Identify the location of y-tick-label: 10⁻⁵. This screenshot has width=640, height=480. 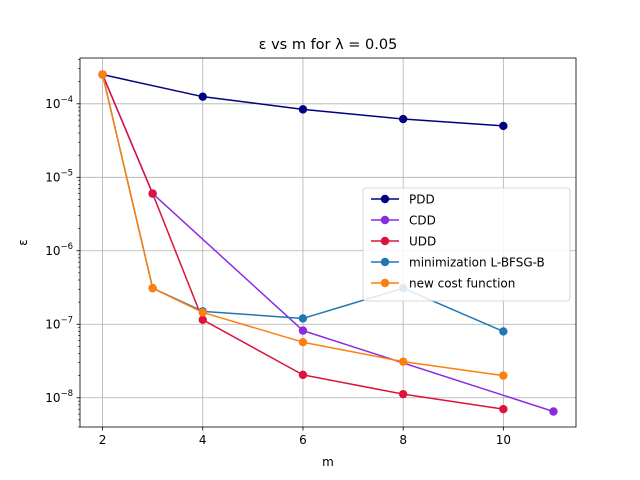
(59, 176).